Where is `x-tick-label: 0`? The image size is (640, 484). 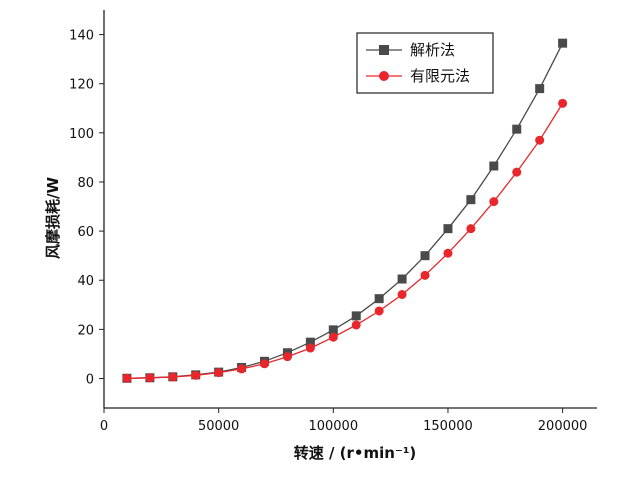 x-tick-label: 0 is located at coordinates (104, 426).